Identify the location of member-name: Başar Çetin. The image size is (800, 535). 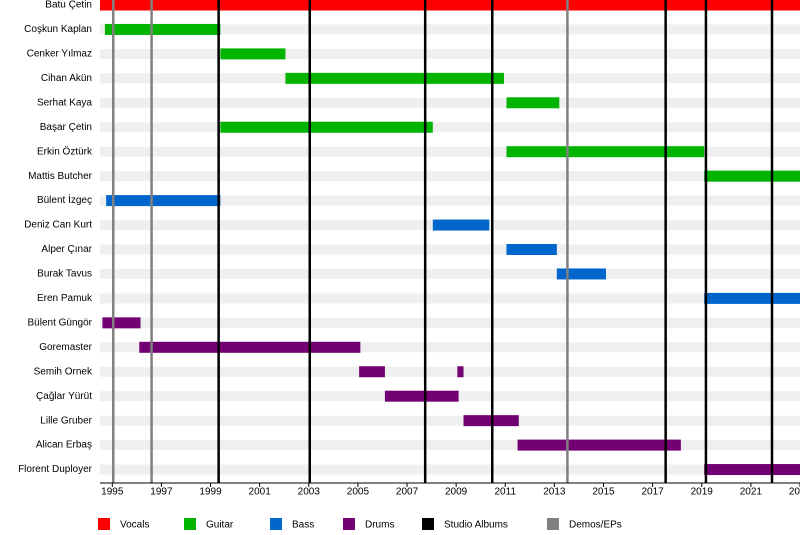
(66, 127).